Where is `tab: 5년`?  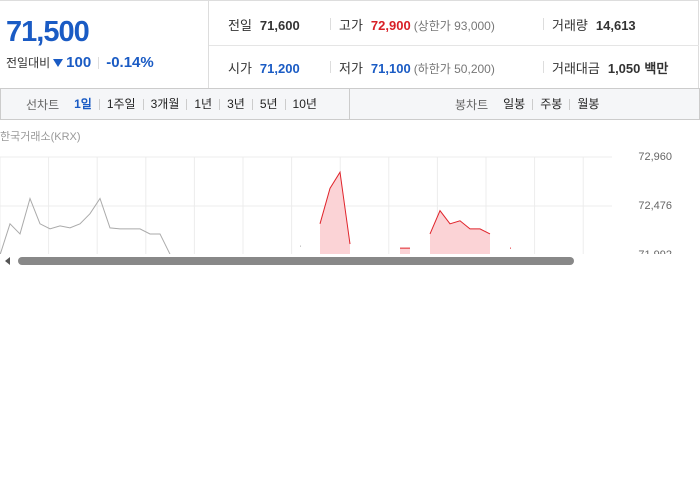
tab: 5년 is located at coordinates (268, 104).